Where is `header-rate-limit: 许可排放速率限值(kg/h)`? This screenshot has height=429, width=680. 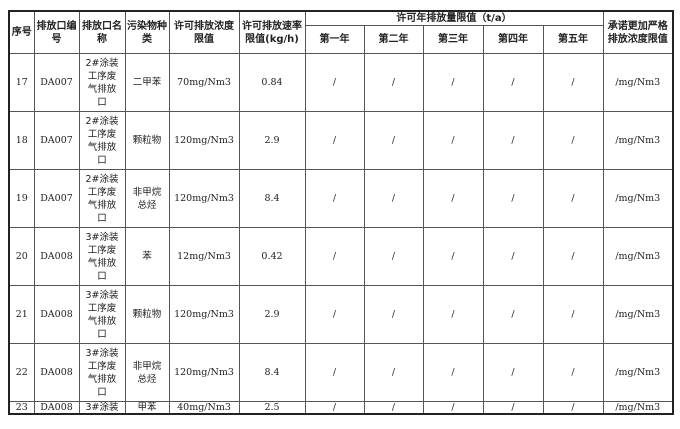
header-rate-limit: 许可排放速率限值(kg/h) is located at coordinates (272, 32).